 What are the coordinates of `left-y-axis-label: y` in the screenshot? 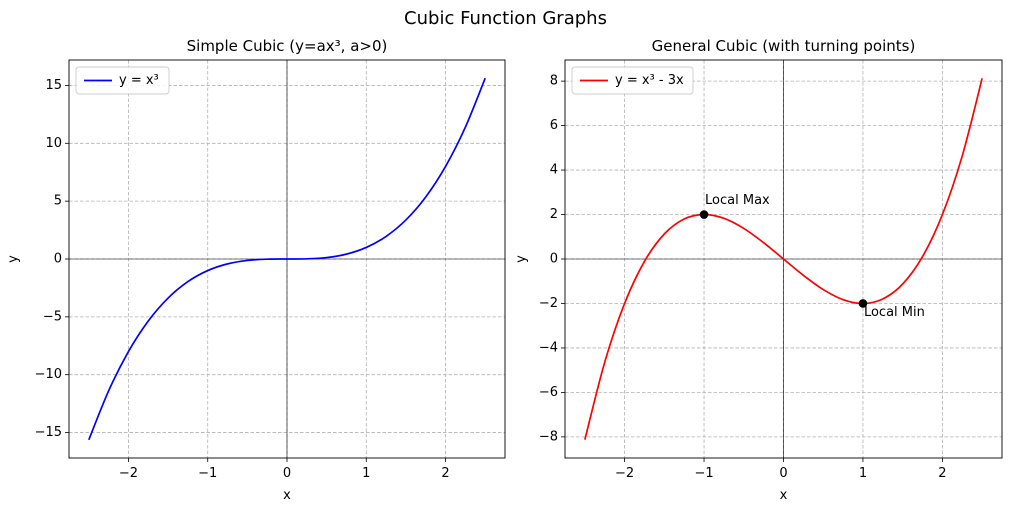 It's located at (13, 259).